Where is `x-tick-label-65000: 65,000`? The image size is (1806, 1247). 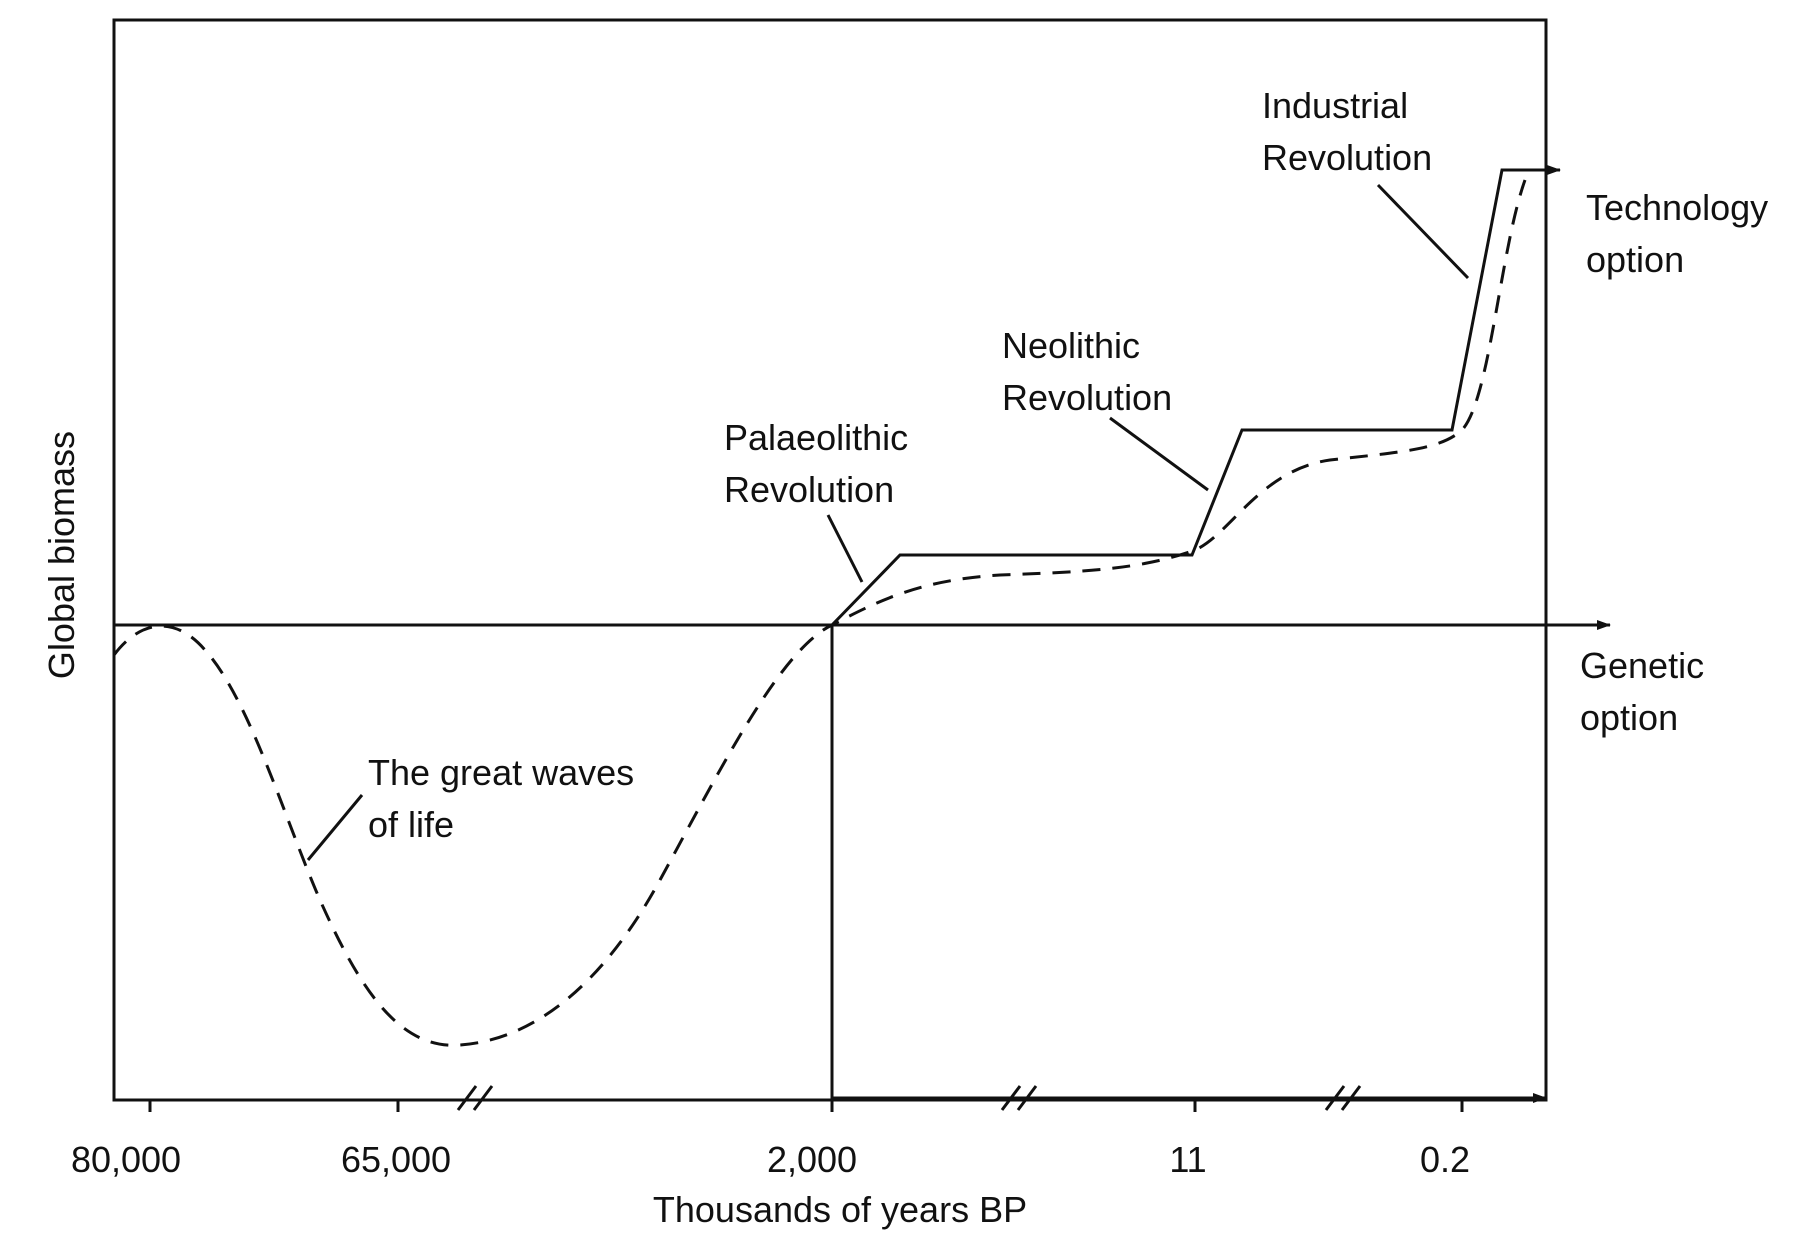
x-tick-label-65000: 65,000 is located at coordinates (396, 1159).